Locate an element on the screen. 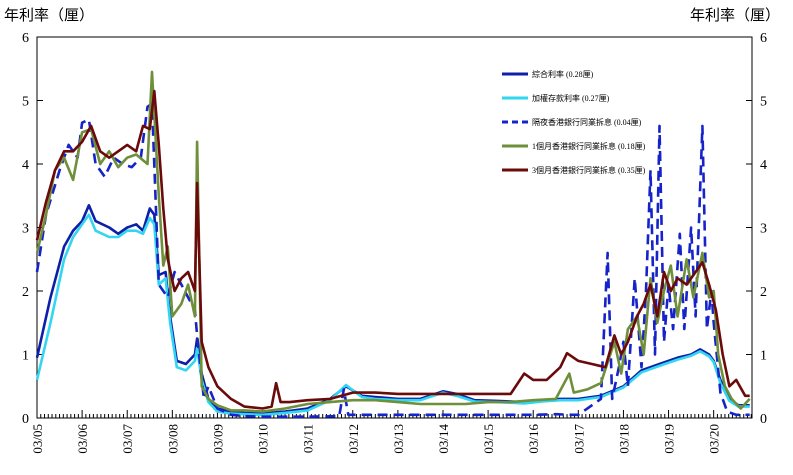 This screenshot has height=475, width=793. x-tick-label: 03/07 is located at coordinates (127, 439).